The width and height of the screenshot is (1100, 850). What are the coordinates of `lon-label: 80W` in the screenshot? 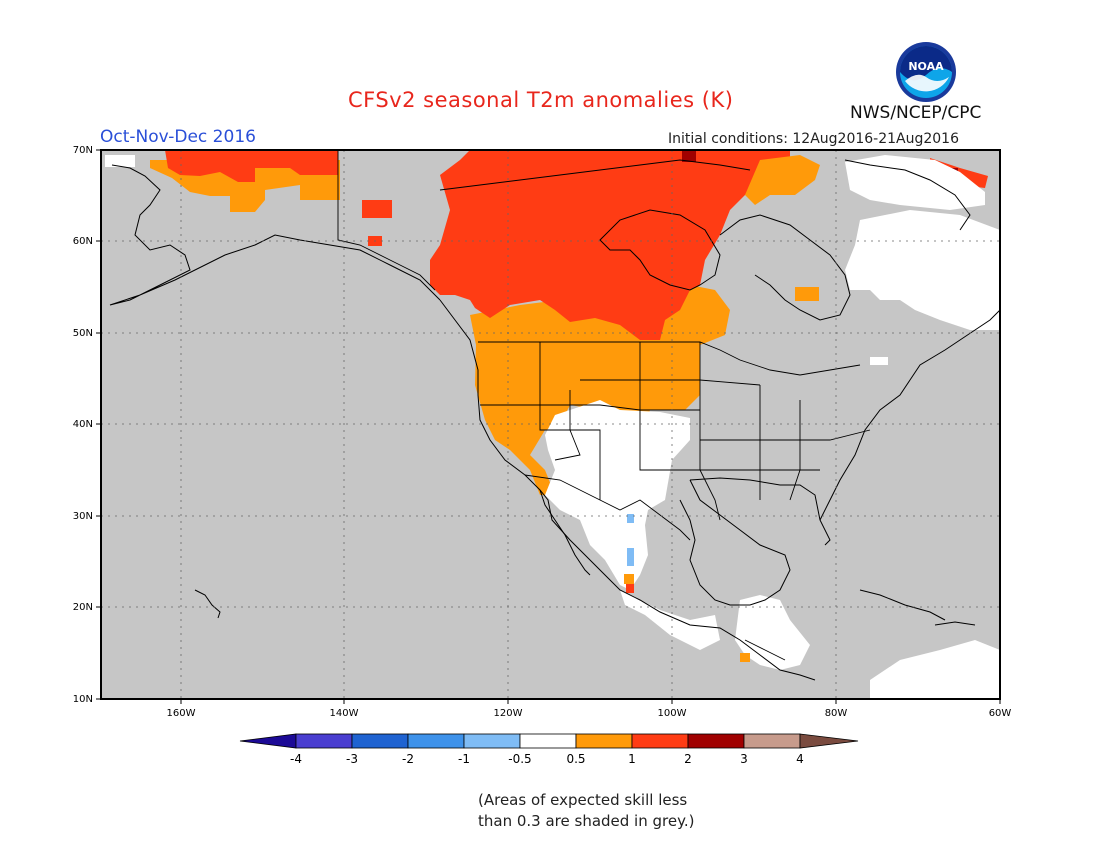 It's located at (836, 713).